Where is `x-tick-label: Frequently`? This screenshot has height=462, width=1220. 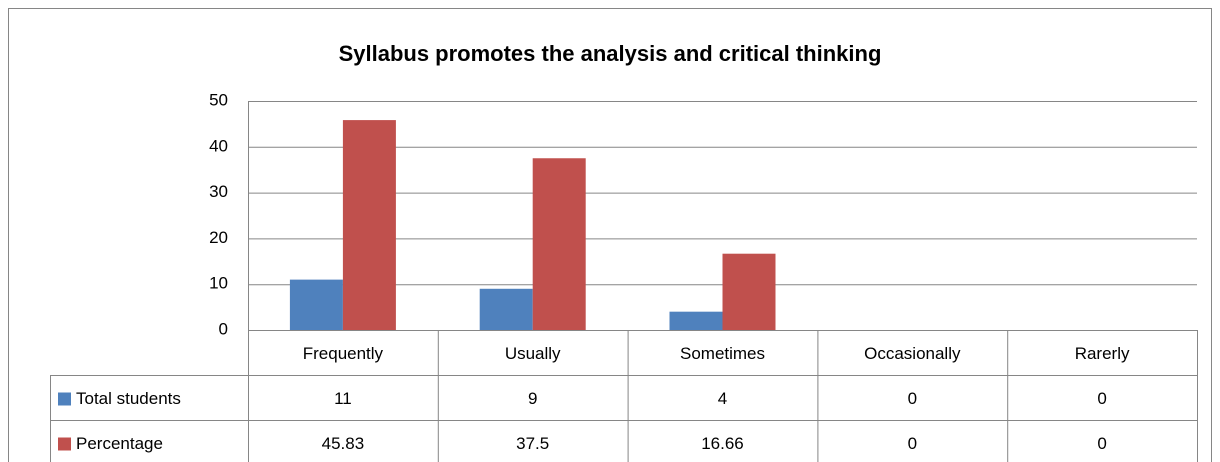
x-tick-label: Frequently is located at coordinates (343, 353).